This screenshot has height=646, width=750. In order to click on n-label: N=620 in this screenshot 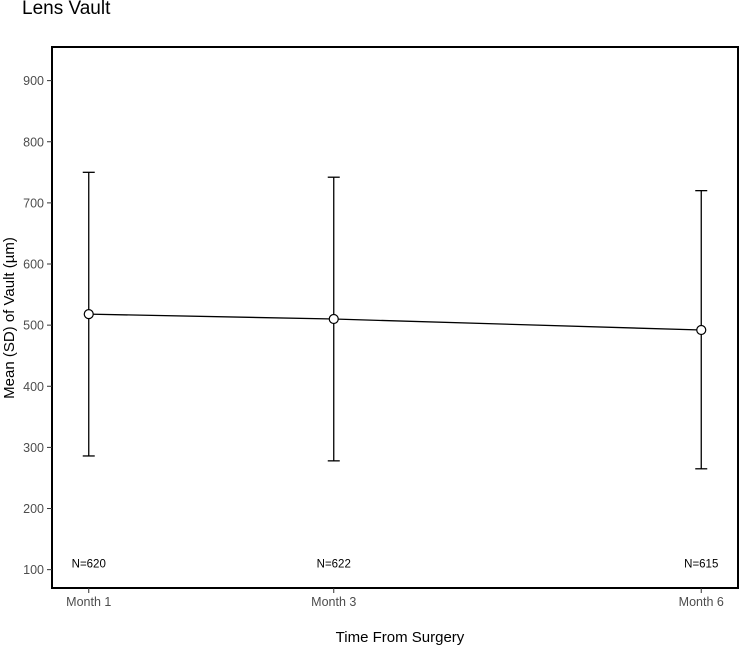, I will do `click(89, 565)`.